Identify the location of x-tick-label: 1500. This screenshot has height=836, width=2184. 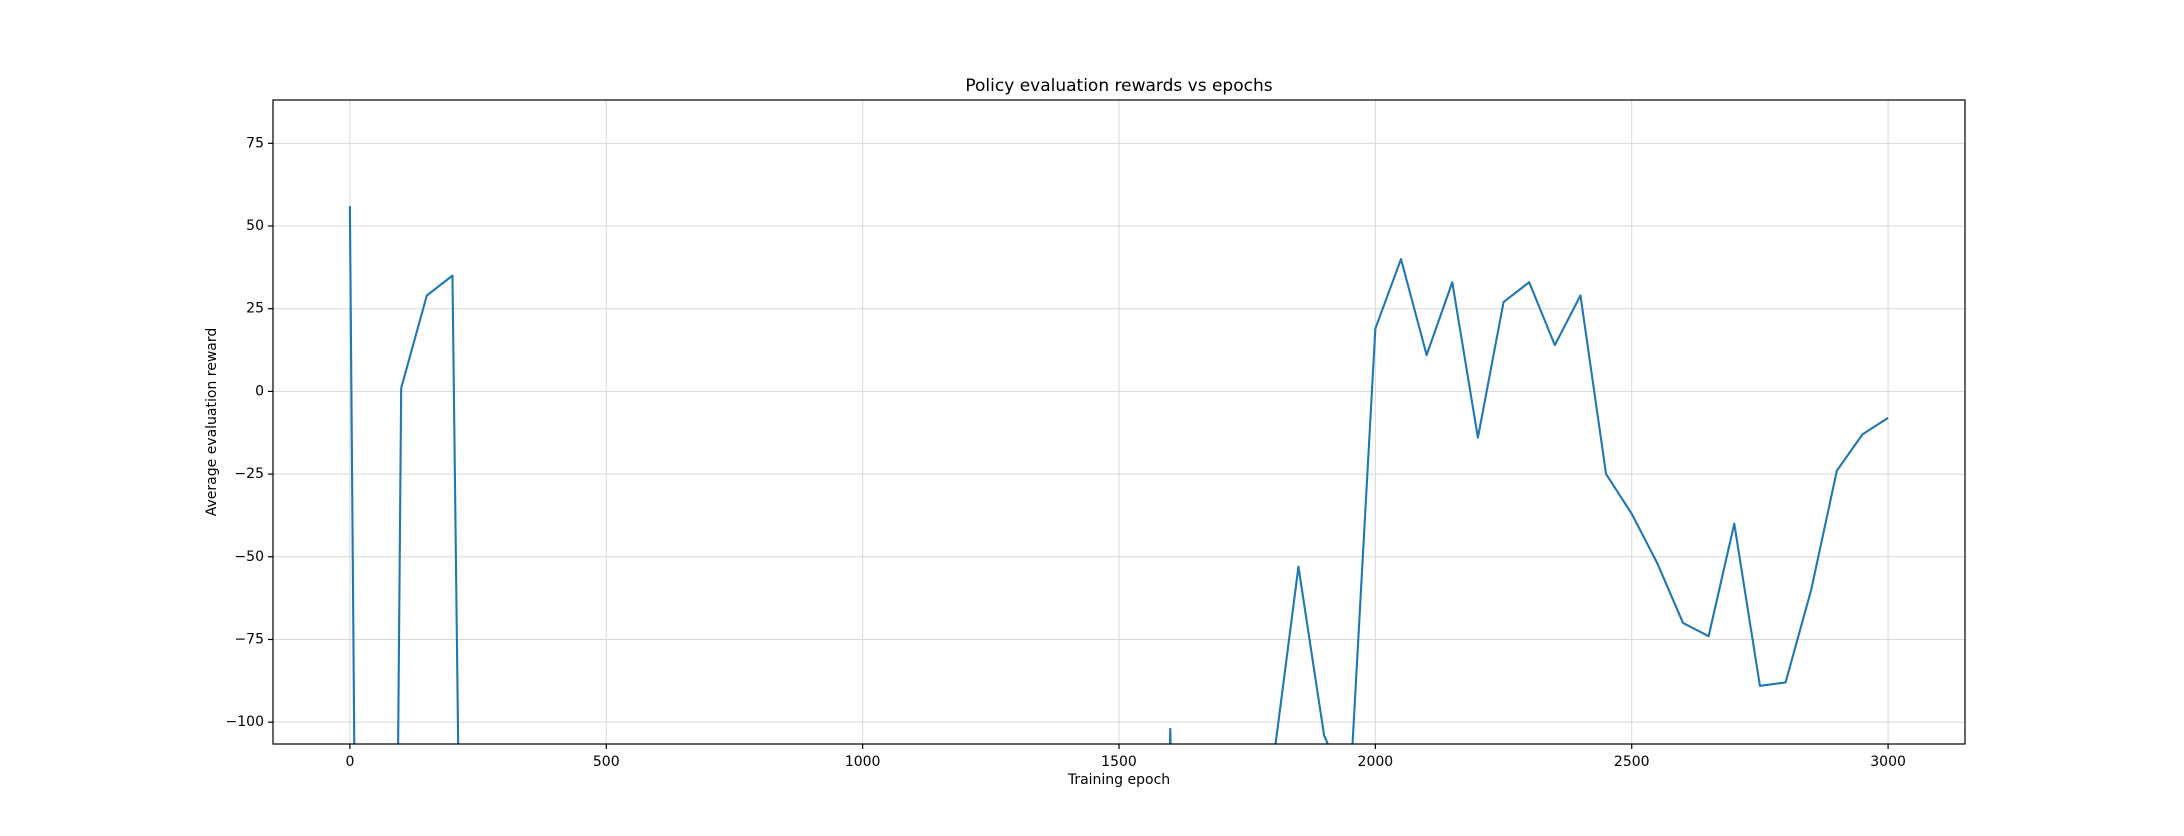
(1119, 762).